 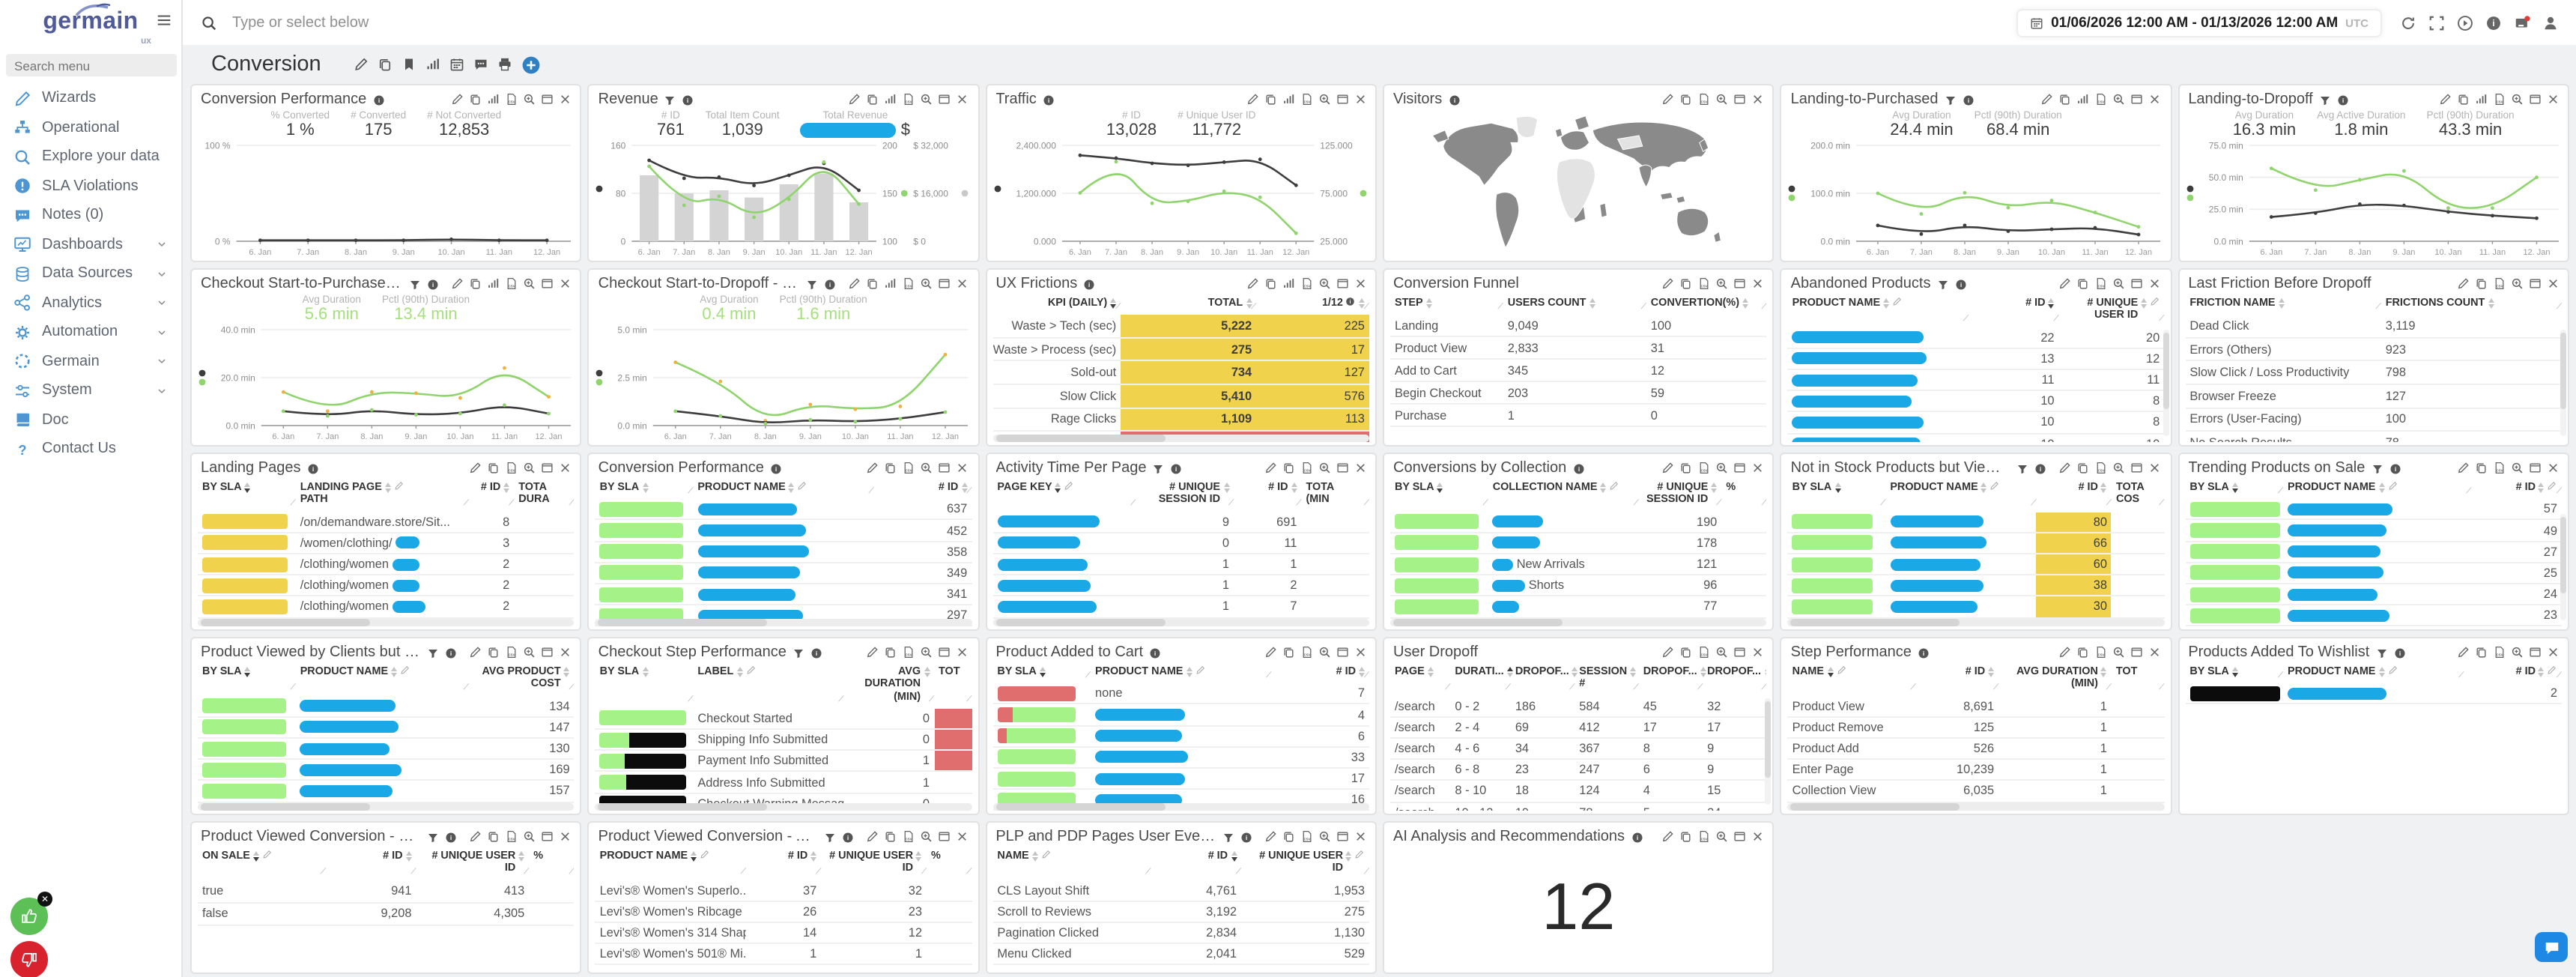 I want to click on screenalert-icon, so click(x=2522, y=22).